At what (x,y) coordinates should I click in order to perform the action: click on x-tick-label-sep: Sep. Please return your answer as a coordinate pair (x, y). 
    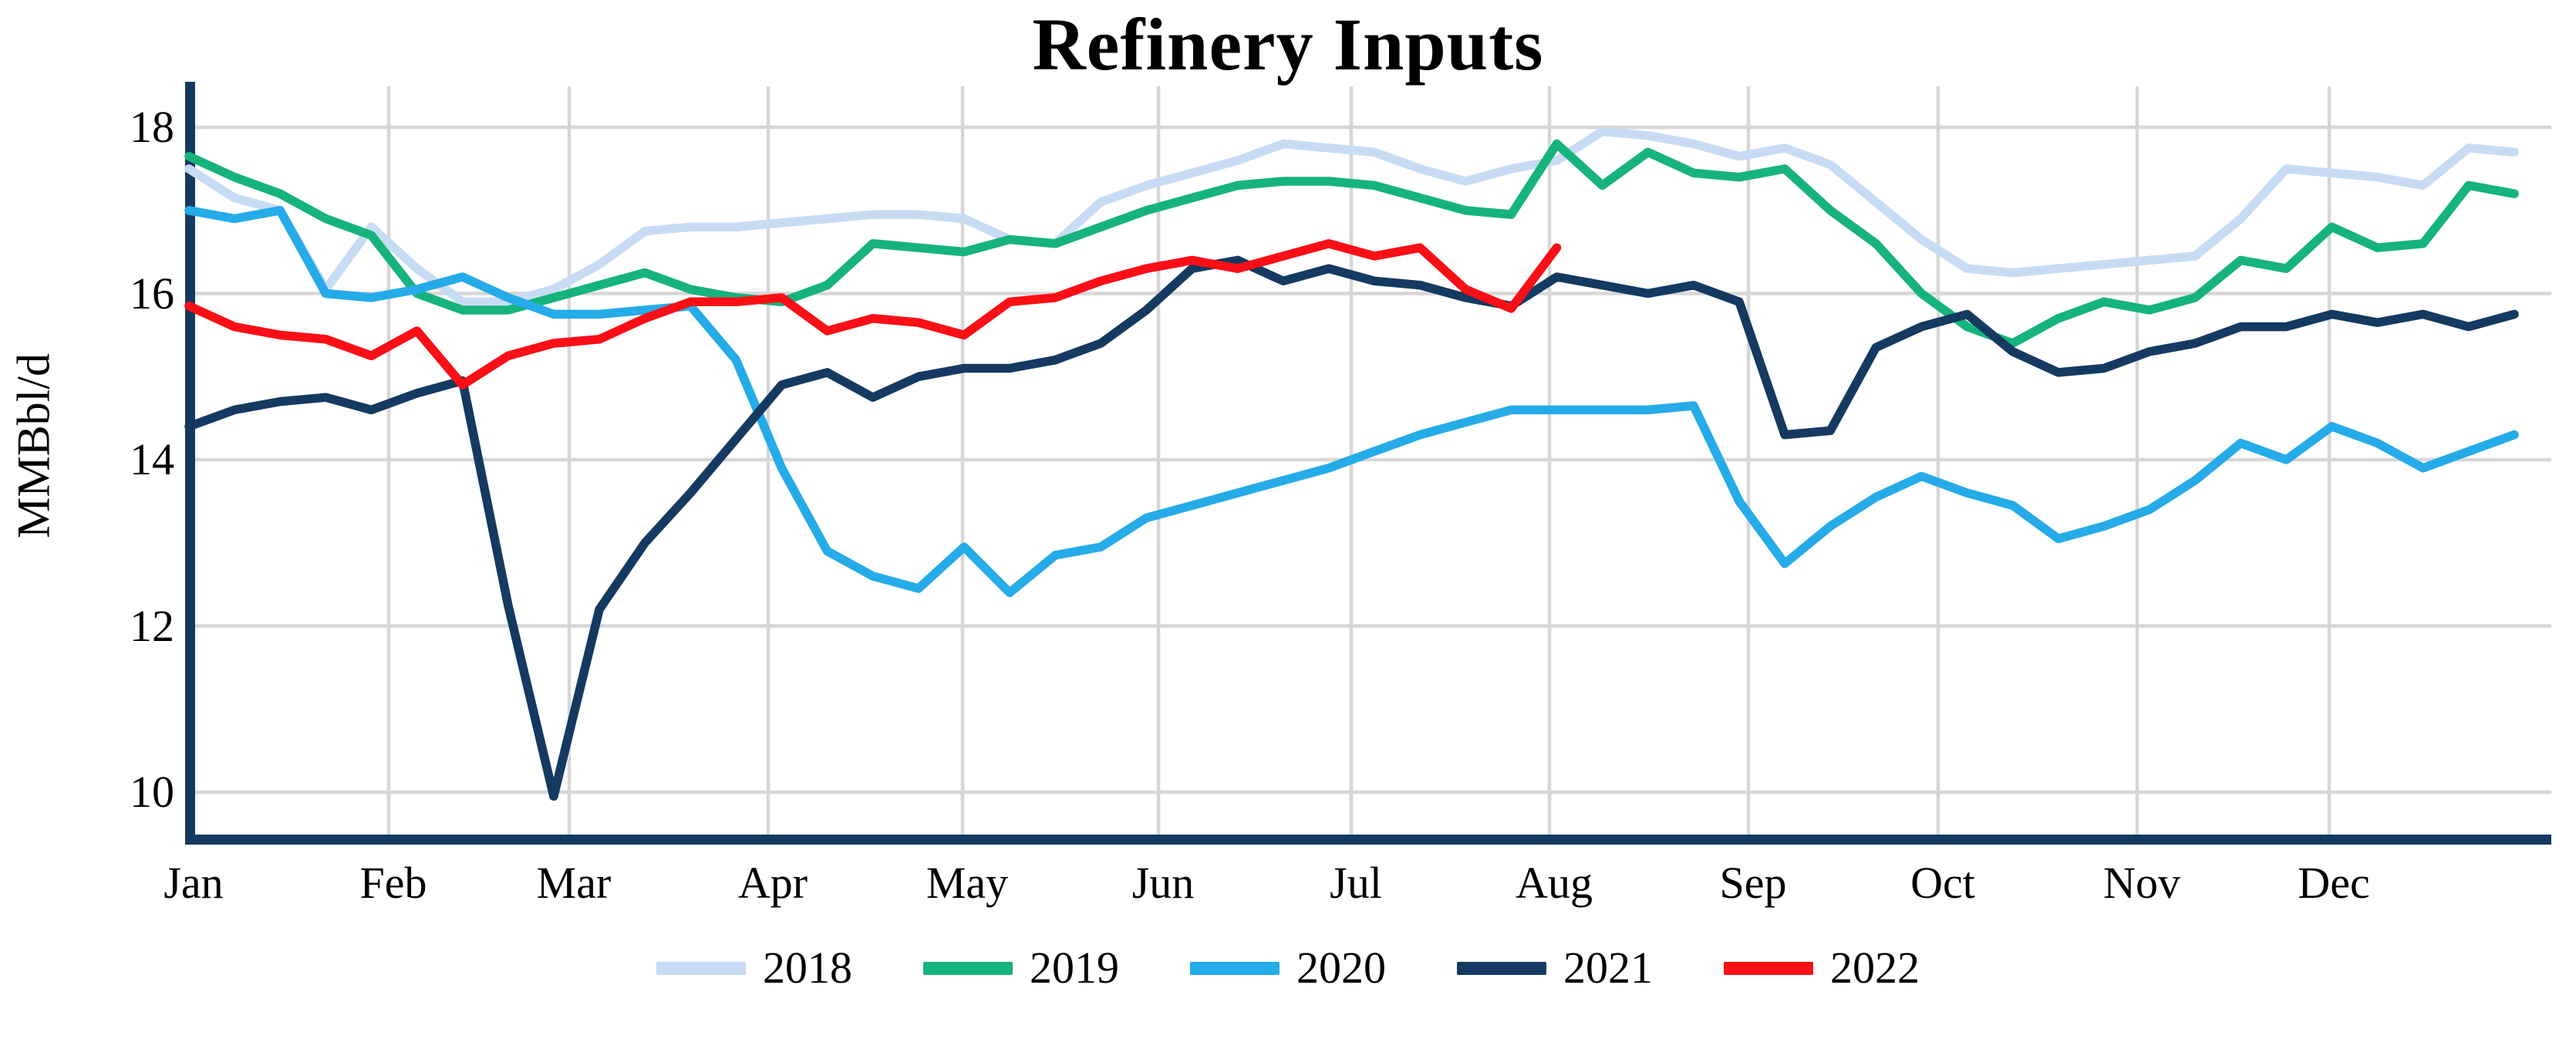
    Looking at the image, I should click on (1753, 883).